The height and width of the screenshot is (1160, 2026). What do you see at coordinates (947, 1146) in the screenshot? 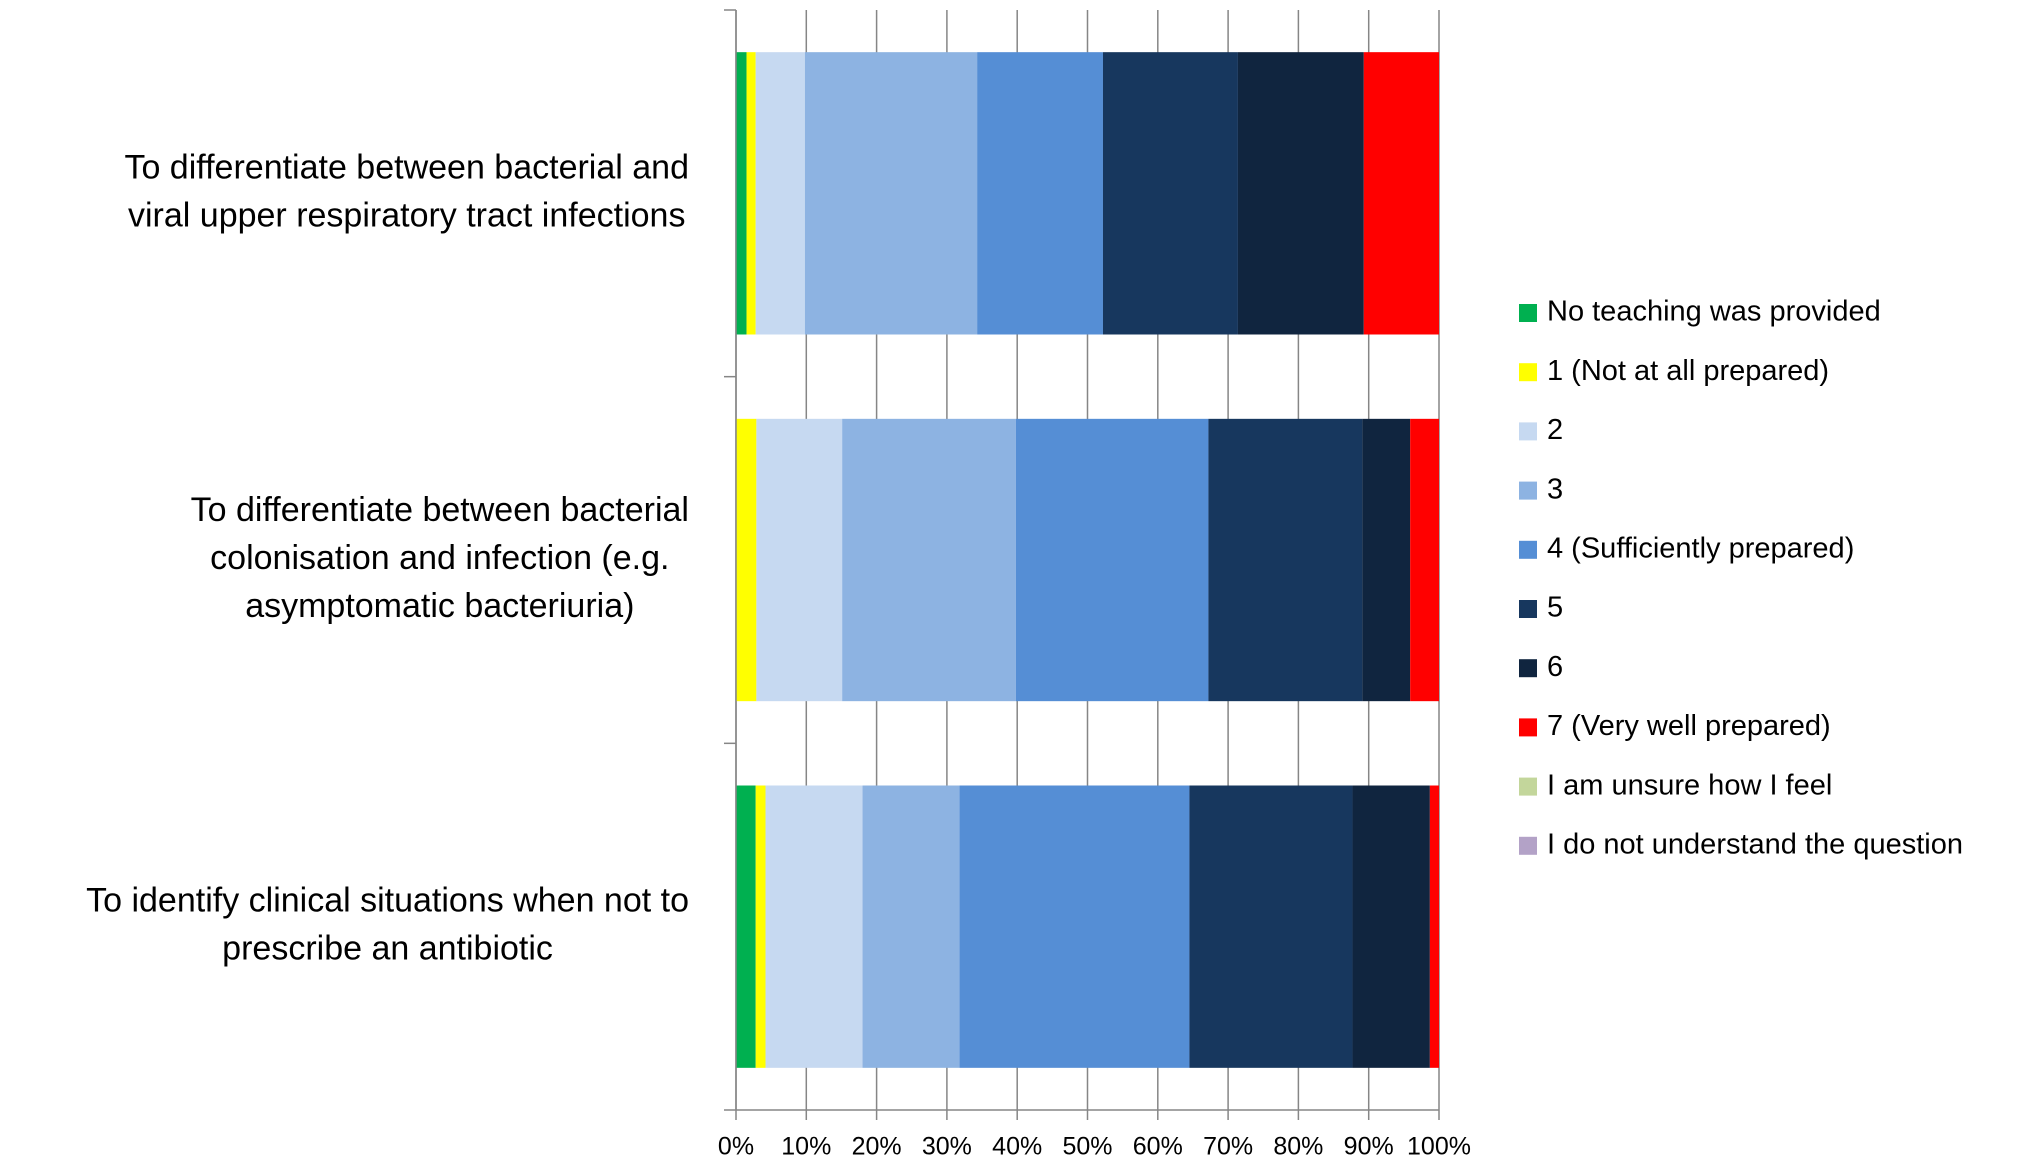
I see `x-tick-label: 30%` at bounding box center [947, 1146].